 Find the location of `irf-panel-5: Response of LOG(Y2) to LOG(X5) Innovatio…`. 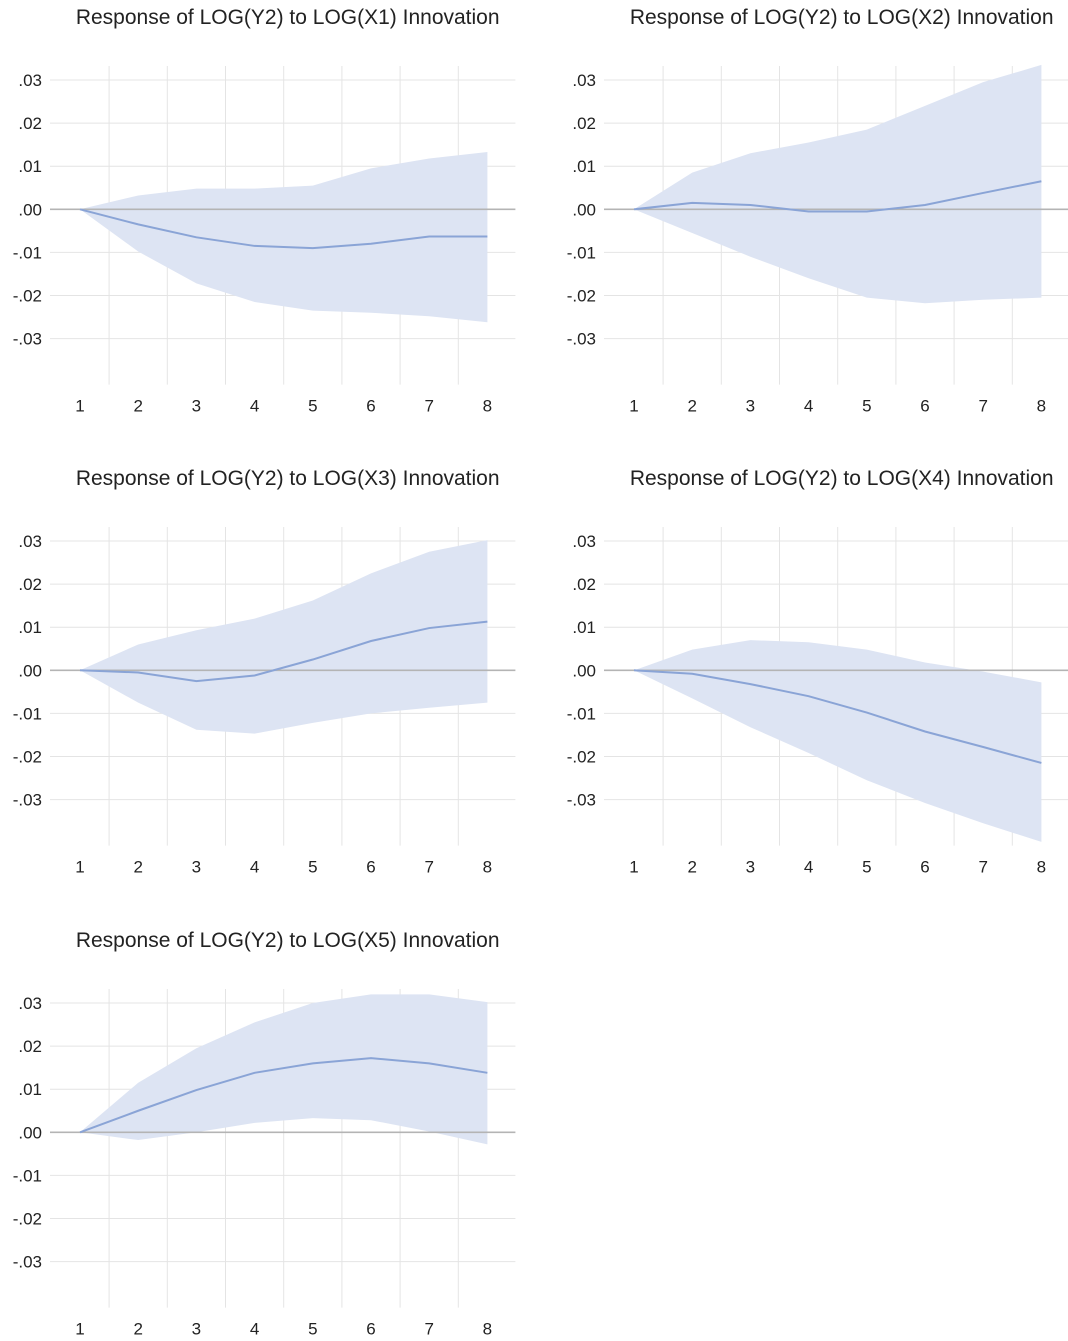

irf-panel-5: Response of LOG(Y2) to LOG(X5) Innovatio… is located at coordinates (264, 1134).